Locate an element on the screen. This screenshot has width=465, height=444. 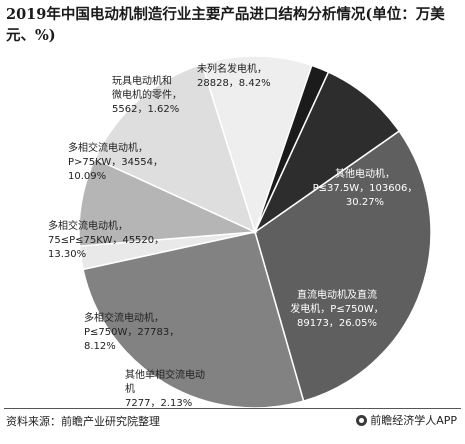
qianzhan-logo-icon is located at coordinates (362, 420).